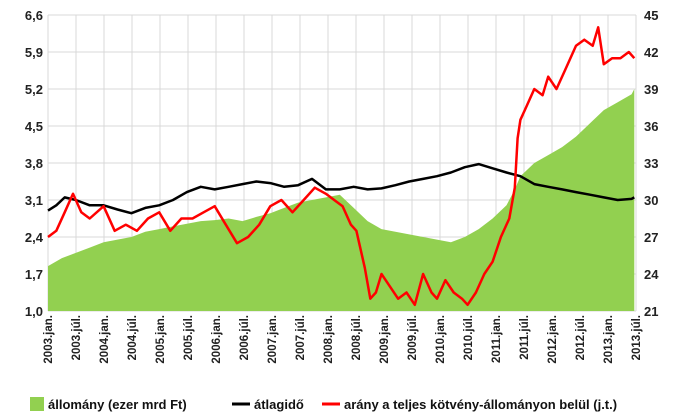  Describe the element at coordinates (651, 52) in the screenshot. I see `right-tick-label: 42` at that location.